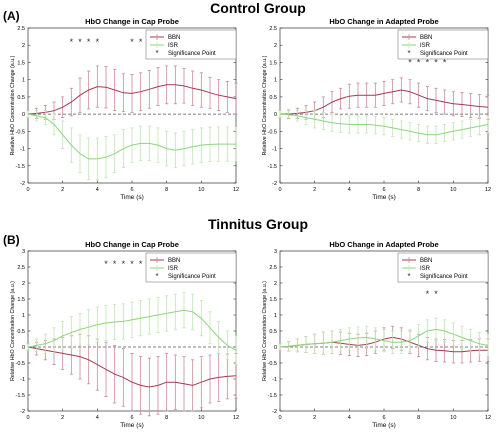 The height and width of the screenshot is (434, 500). Describe the element at coordinates (275, 252) in the screenshot. I see `y-tick-label: 3` at that location.